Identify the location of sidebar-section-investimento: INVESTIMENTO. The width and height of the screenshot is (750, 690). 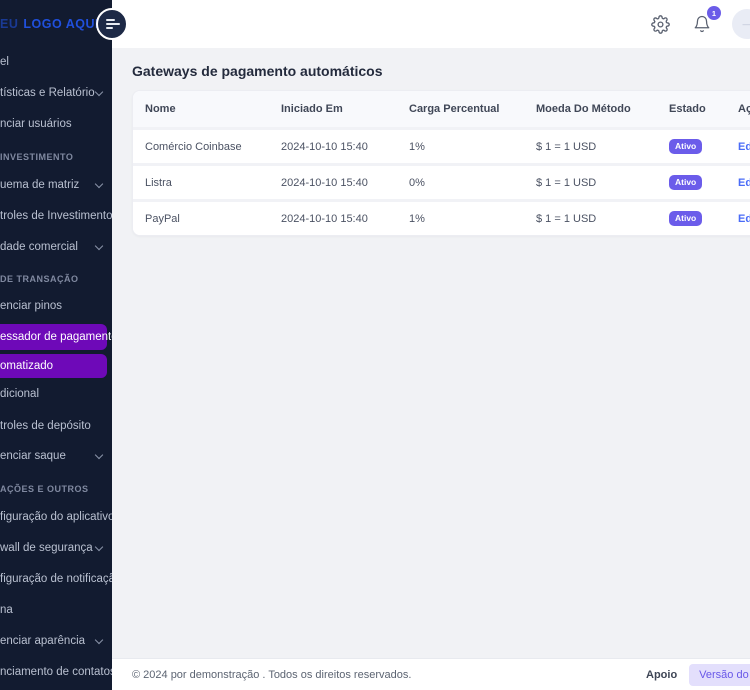
(37, 157).